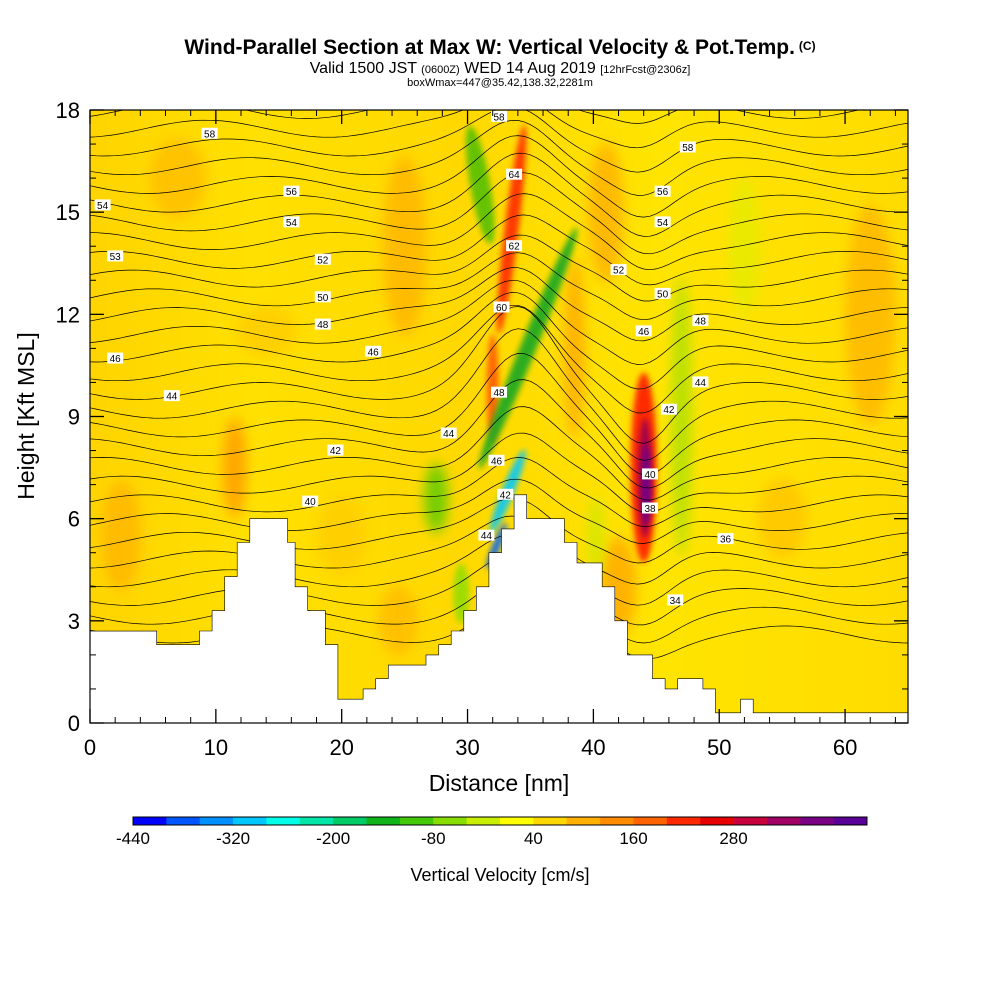 The image size is (1000, 1000). I want to click on x-tick-label: 50, so click(719, 747).